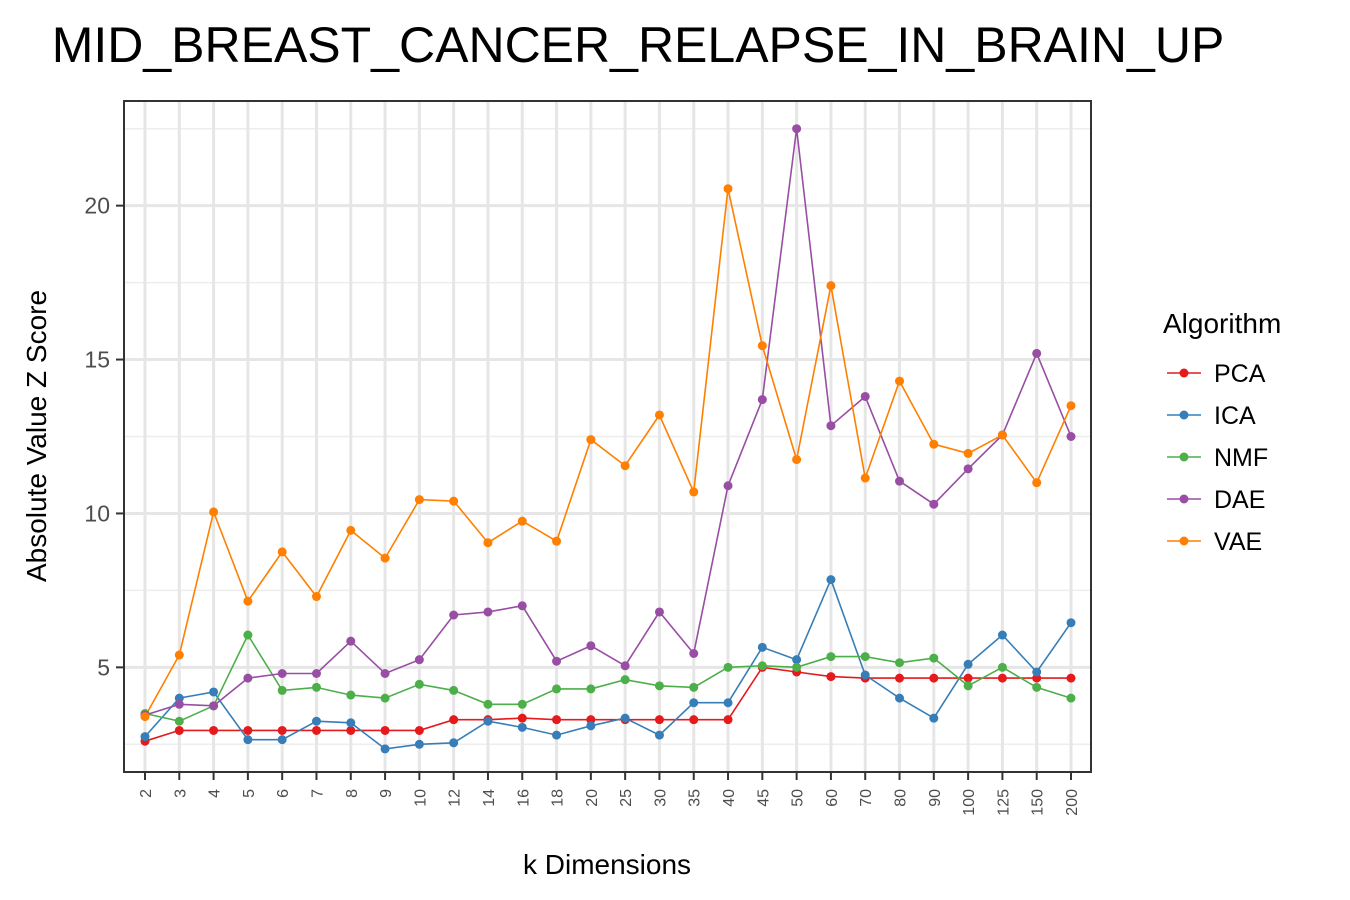 This screenshot has height=900, width=1350. Describe the element at coordinates (763, 798) in the screenshot. I see `x-tick-label: 45` at that location.